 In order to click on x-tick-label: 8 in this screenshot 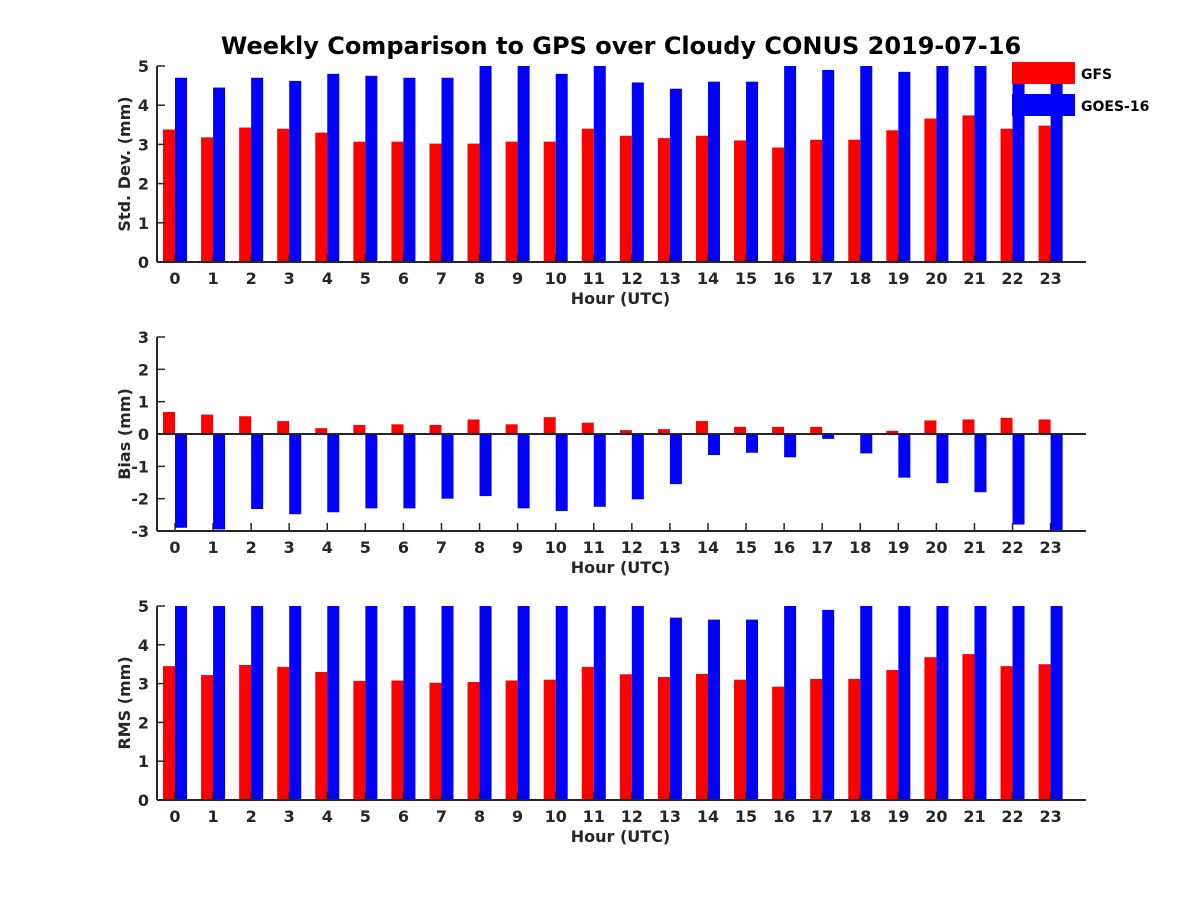, I will do `click(479, 278)`.